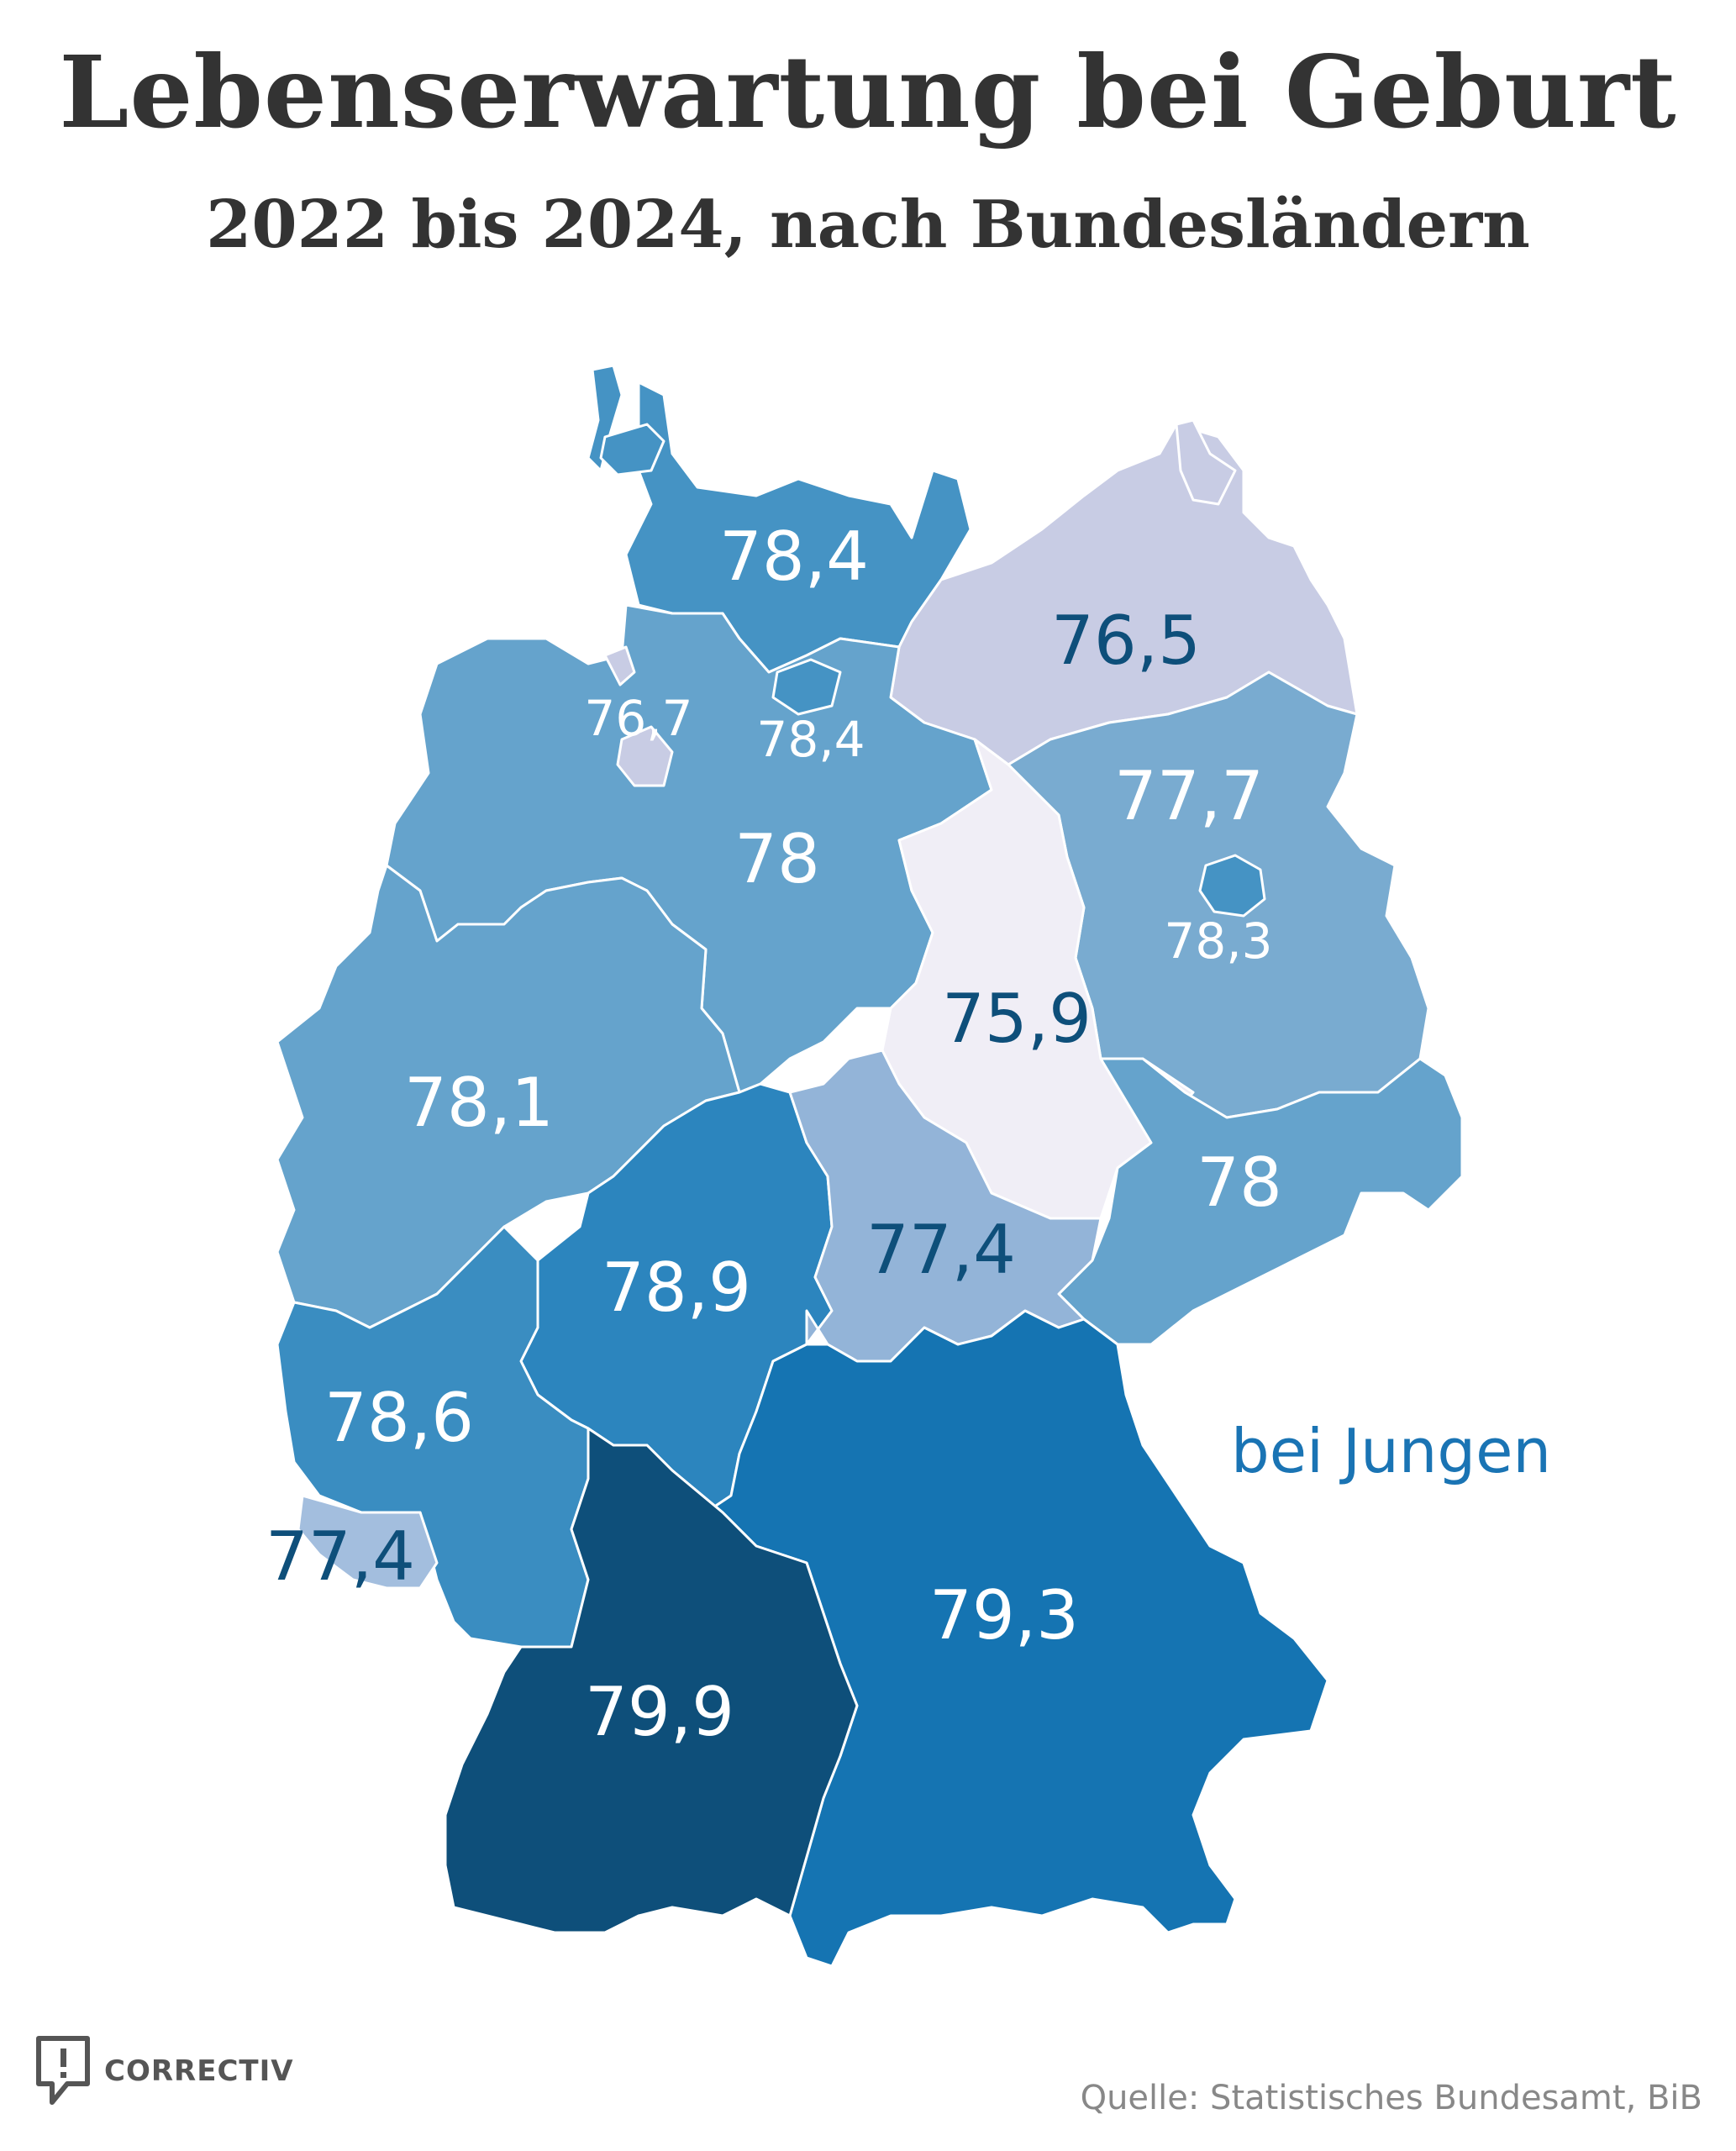 The image size is (1736, 2151). What do you see at coordinates (1004, 1615) in the screenshot?
I see `value-label-bayern: 79,3` at bounding box center [1004, 1615].